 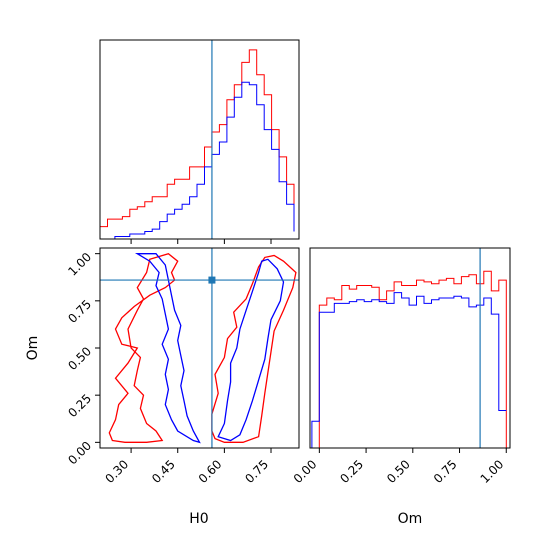 I want to click on contour-y-tick-label: 0.50, so click(x=79, y=358).